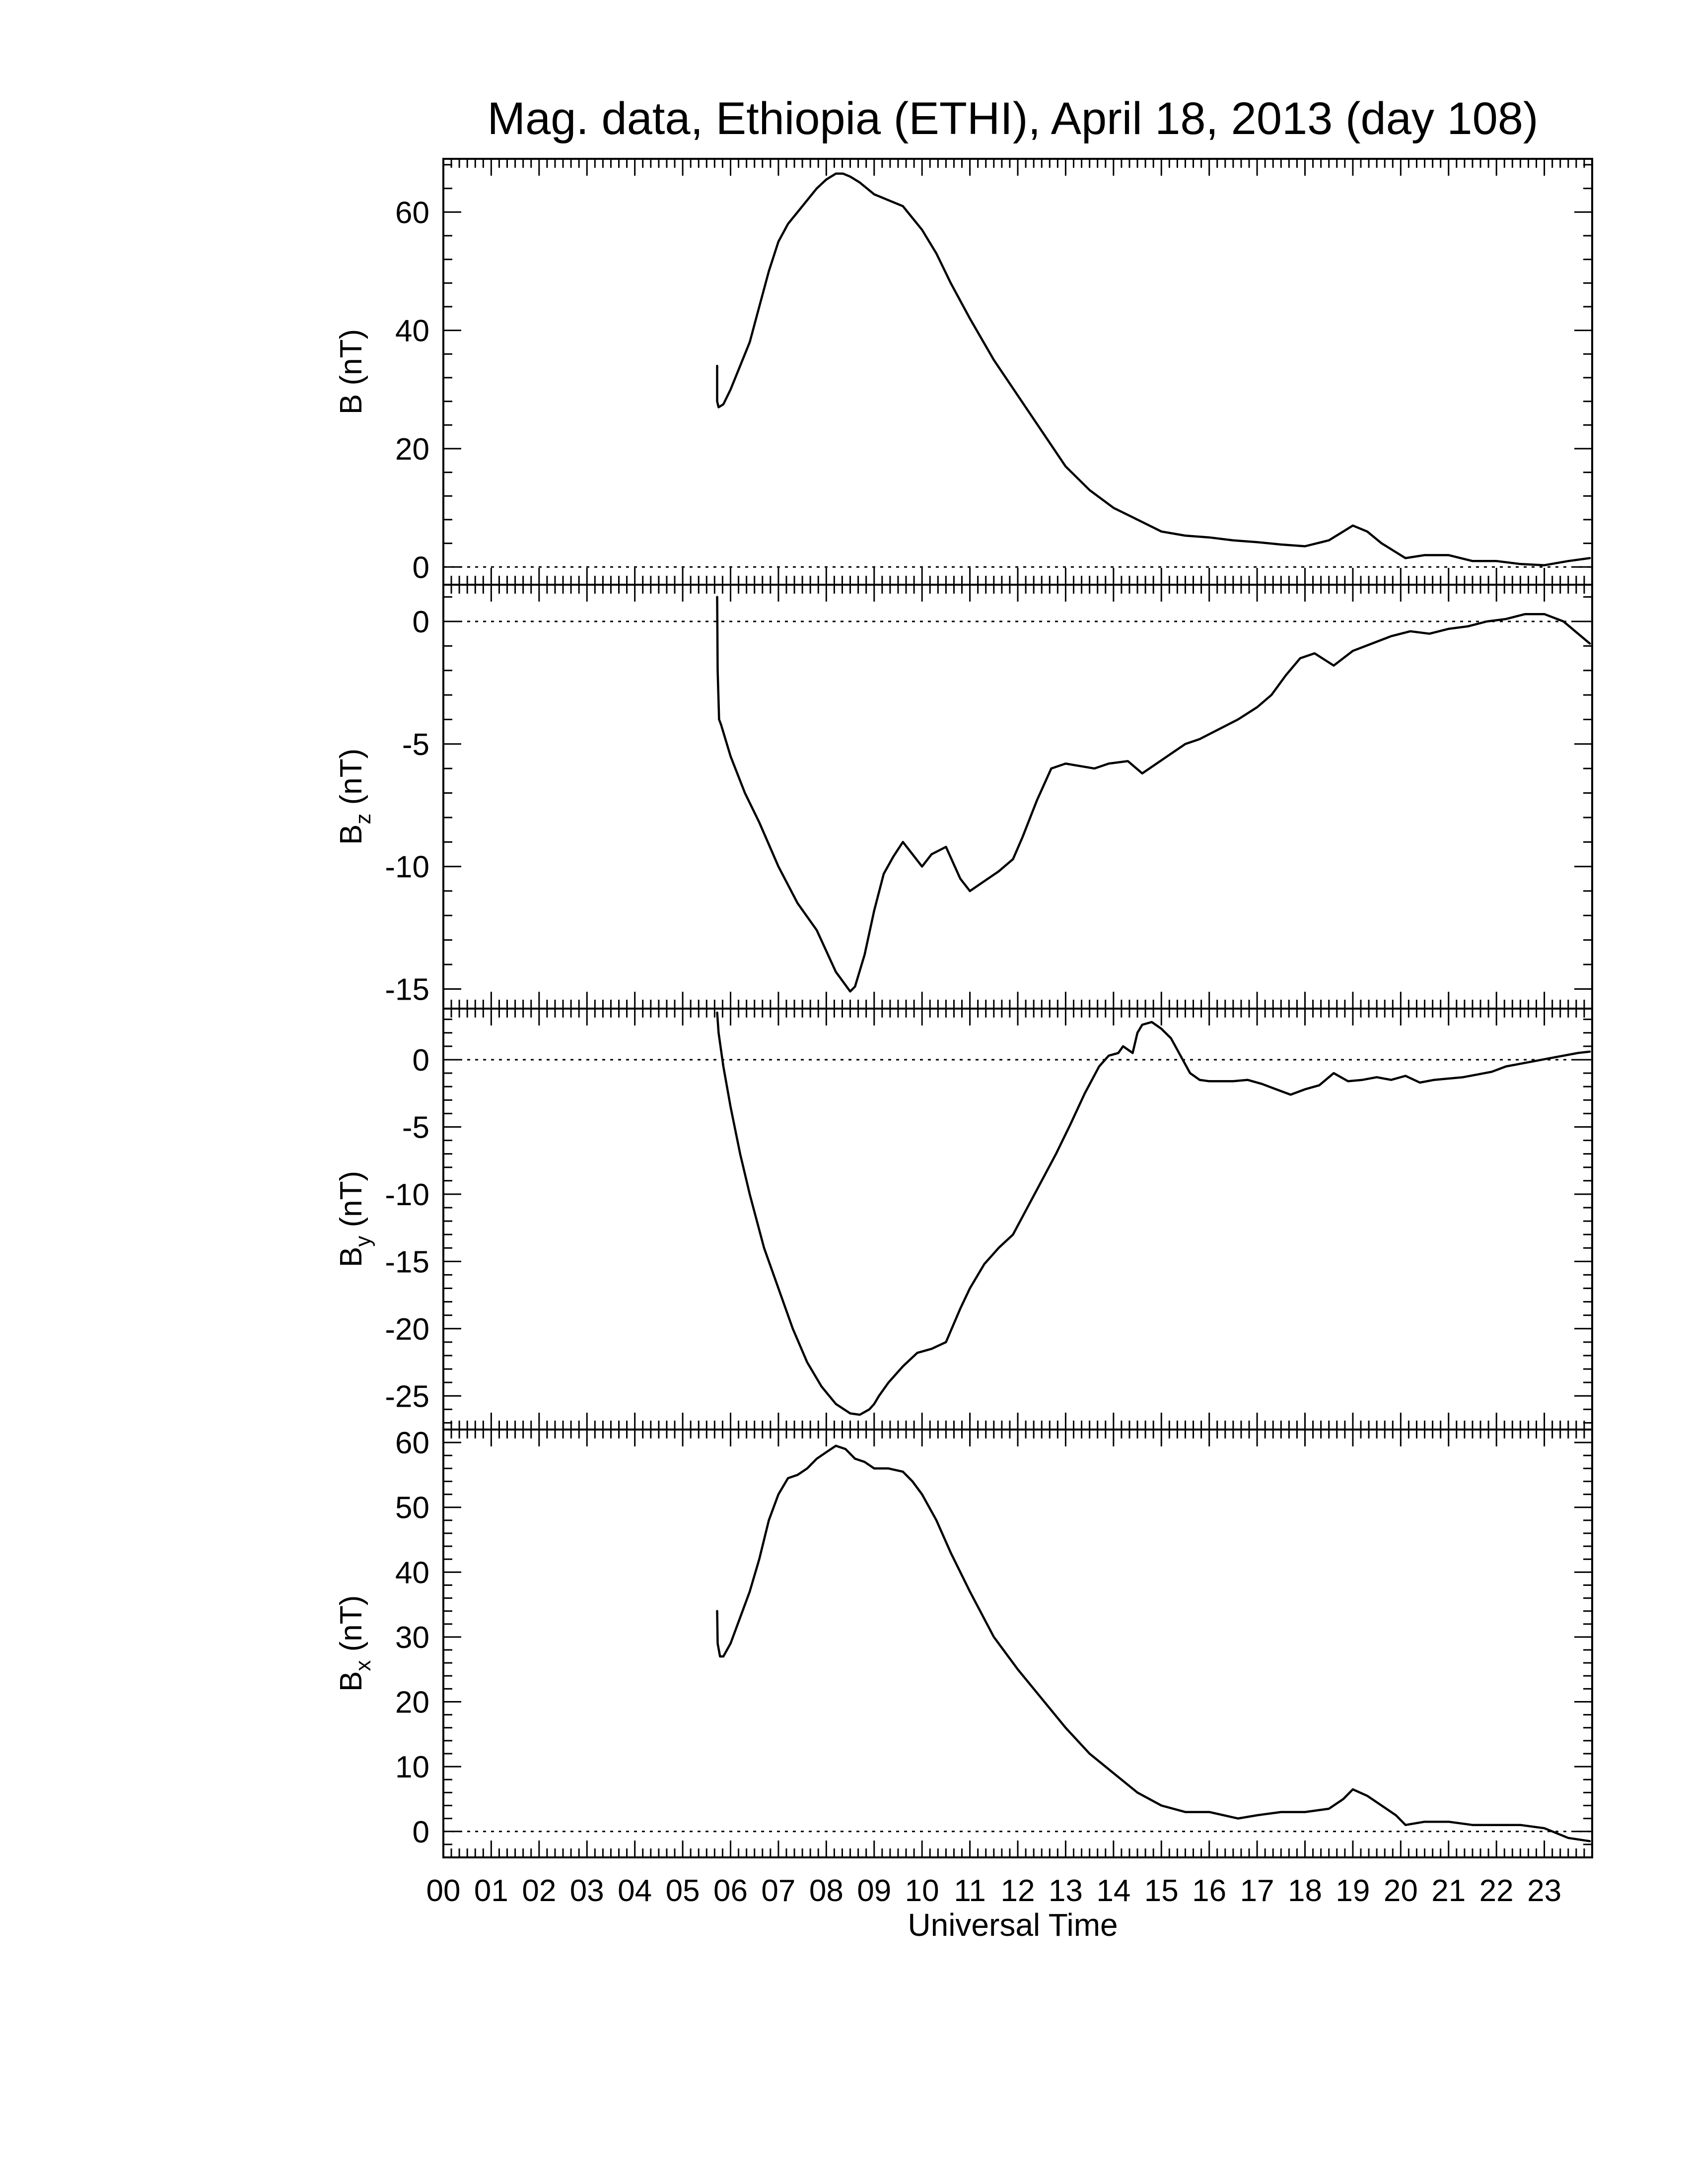  What do you see at coordinates (412, 1638) in the screenshot?
I see `y-tick-label: 30` at bounding box center [412, 1638].